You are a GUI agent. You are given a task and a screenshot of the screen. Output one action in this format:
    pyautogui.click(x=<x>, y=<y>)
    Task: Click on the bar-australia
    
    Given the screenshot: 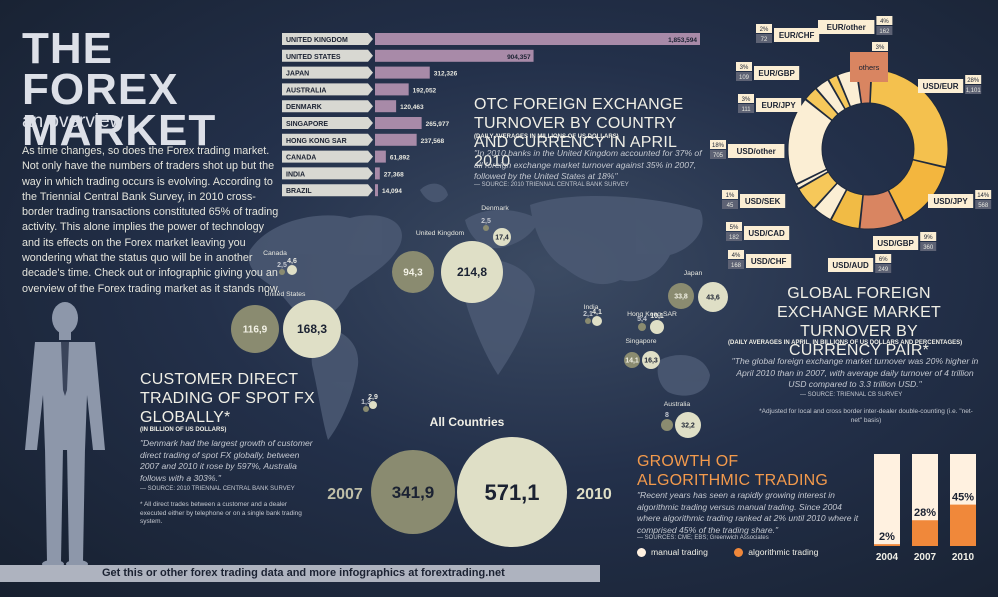 What is the action you would take?
    pyautogui.click(x=392, y=89)
    